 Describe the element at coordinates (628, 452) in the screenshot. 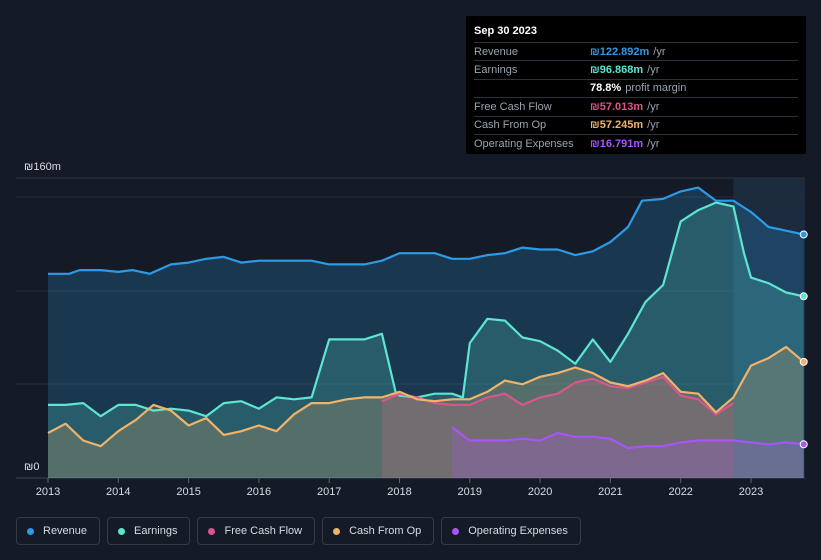

I see `operating-expenses-area` at that location.